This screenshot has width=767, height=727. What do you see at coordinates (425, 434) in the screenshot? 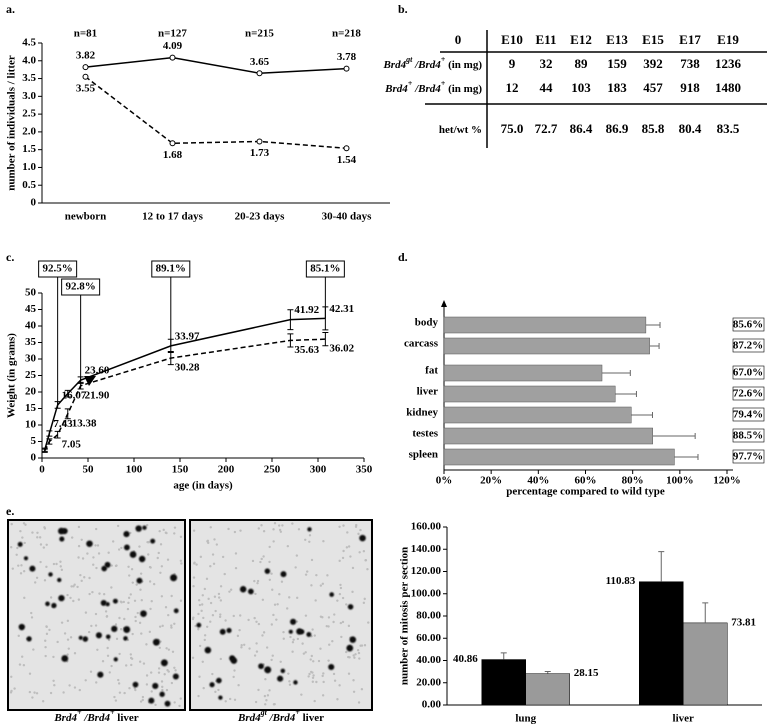
I see `category-label: testes` at bounding box center [425, 434].